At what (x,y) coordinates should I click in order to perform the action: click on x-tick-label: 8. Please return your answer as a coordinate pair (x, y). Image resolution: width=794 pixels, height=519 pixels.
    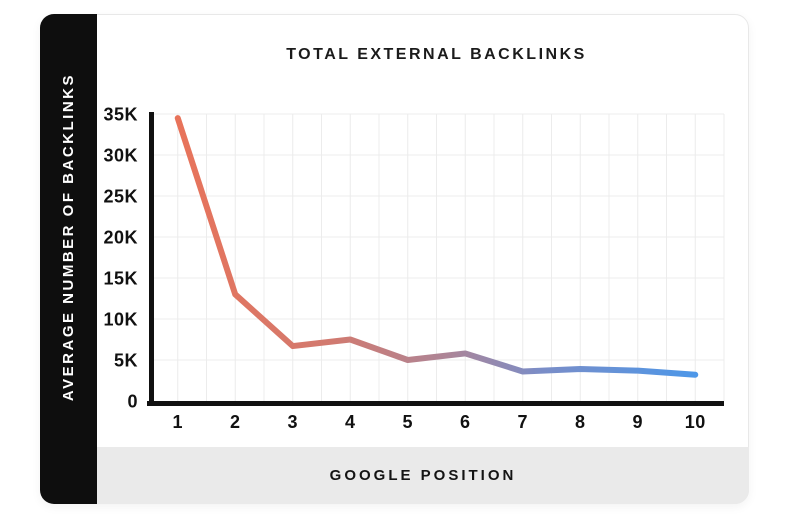
    Looking at the image, I should click on (580, 422).